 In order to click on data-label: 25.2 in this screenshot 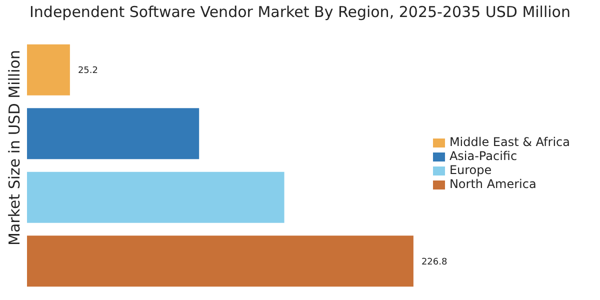, I will do `click(88, 71)`.